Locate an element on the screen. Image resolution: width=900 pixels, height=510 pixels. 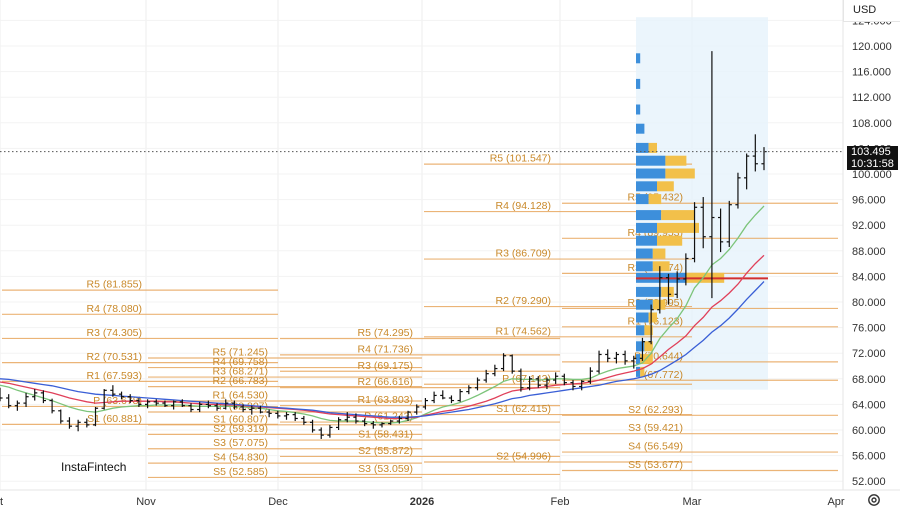
pivot-label: R1 (63.803) is located at coordinates (385, 400).